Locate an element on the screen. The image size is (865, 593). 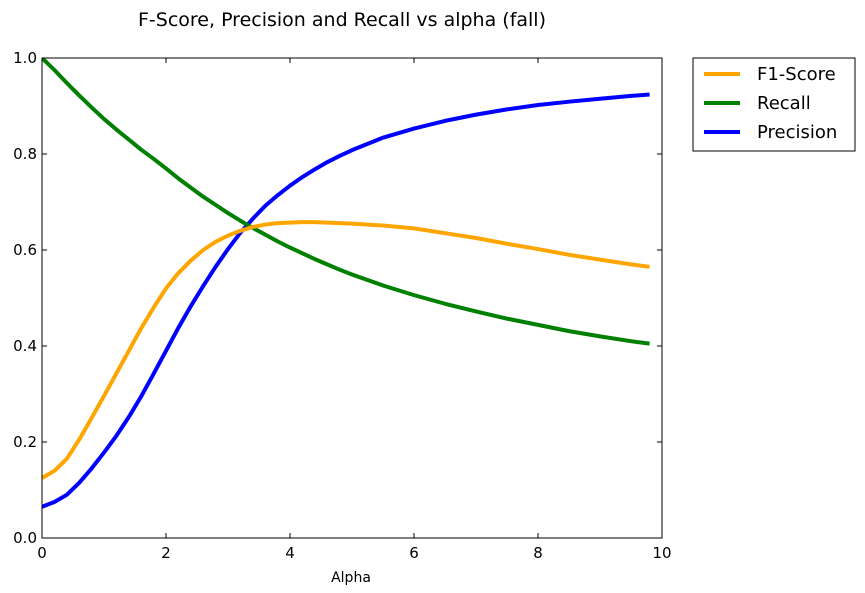
x-tick-label: 2 is located at coordinates (166, 553).